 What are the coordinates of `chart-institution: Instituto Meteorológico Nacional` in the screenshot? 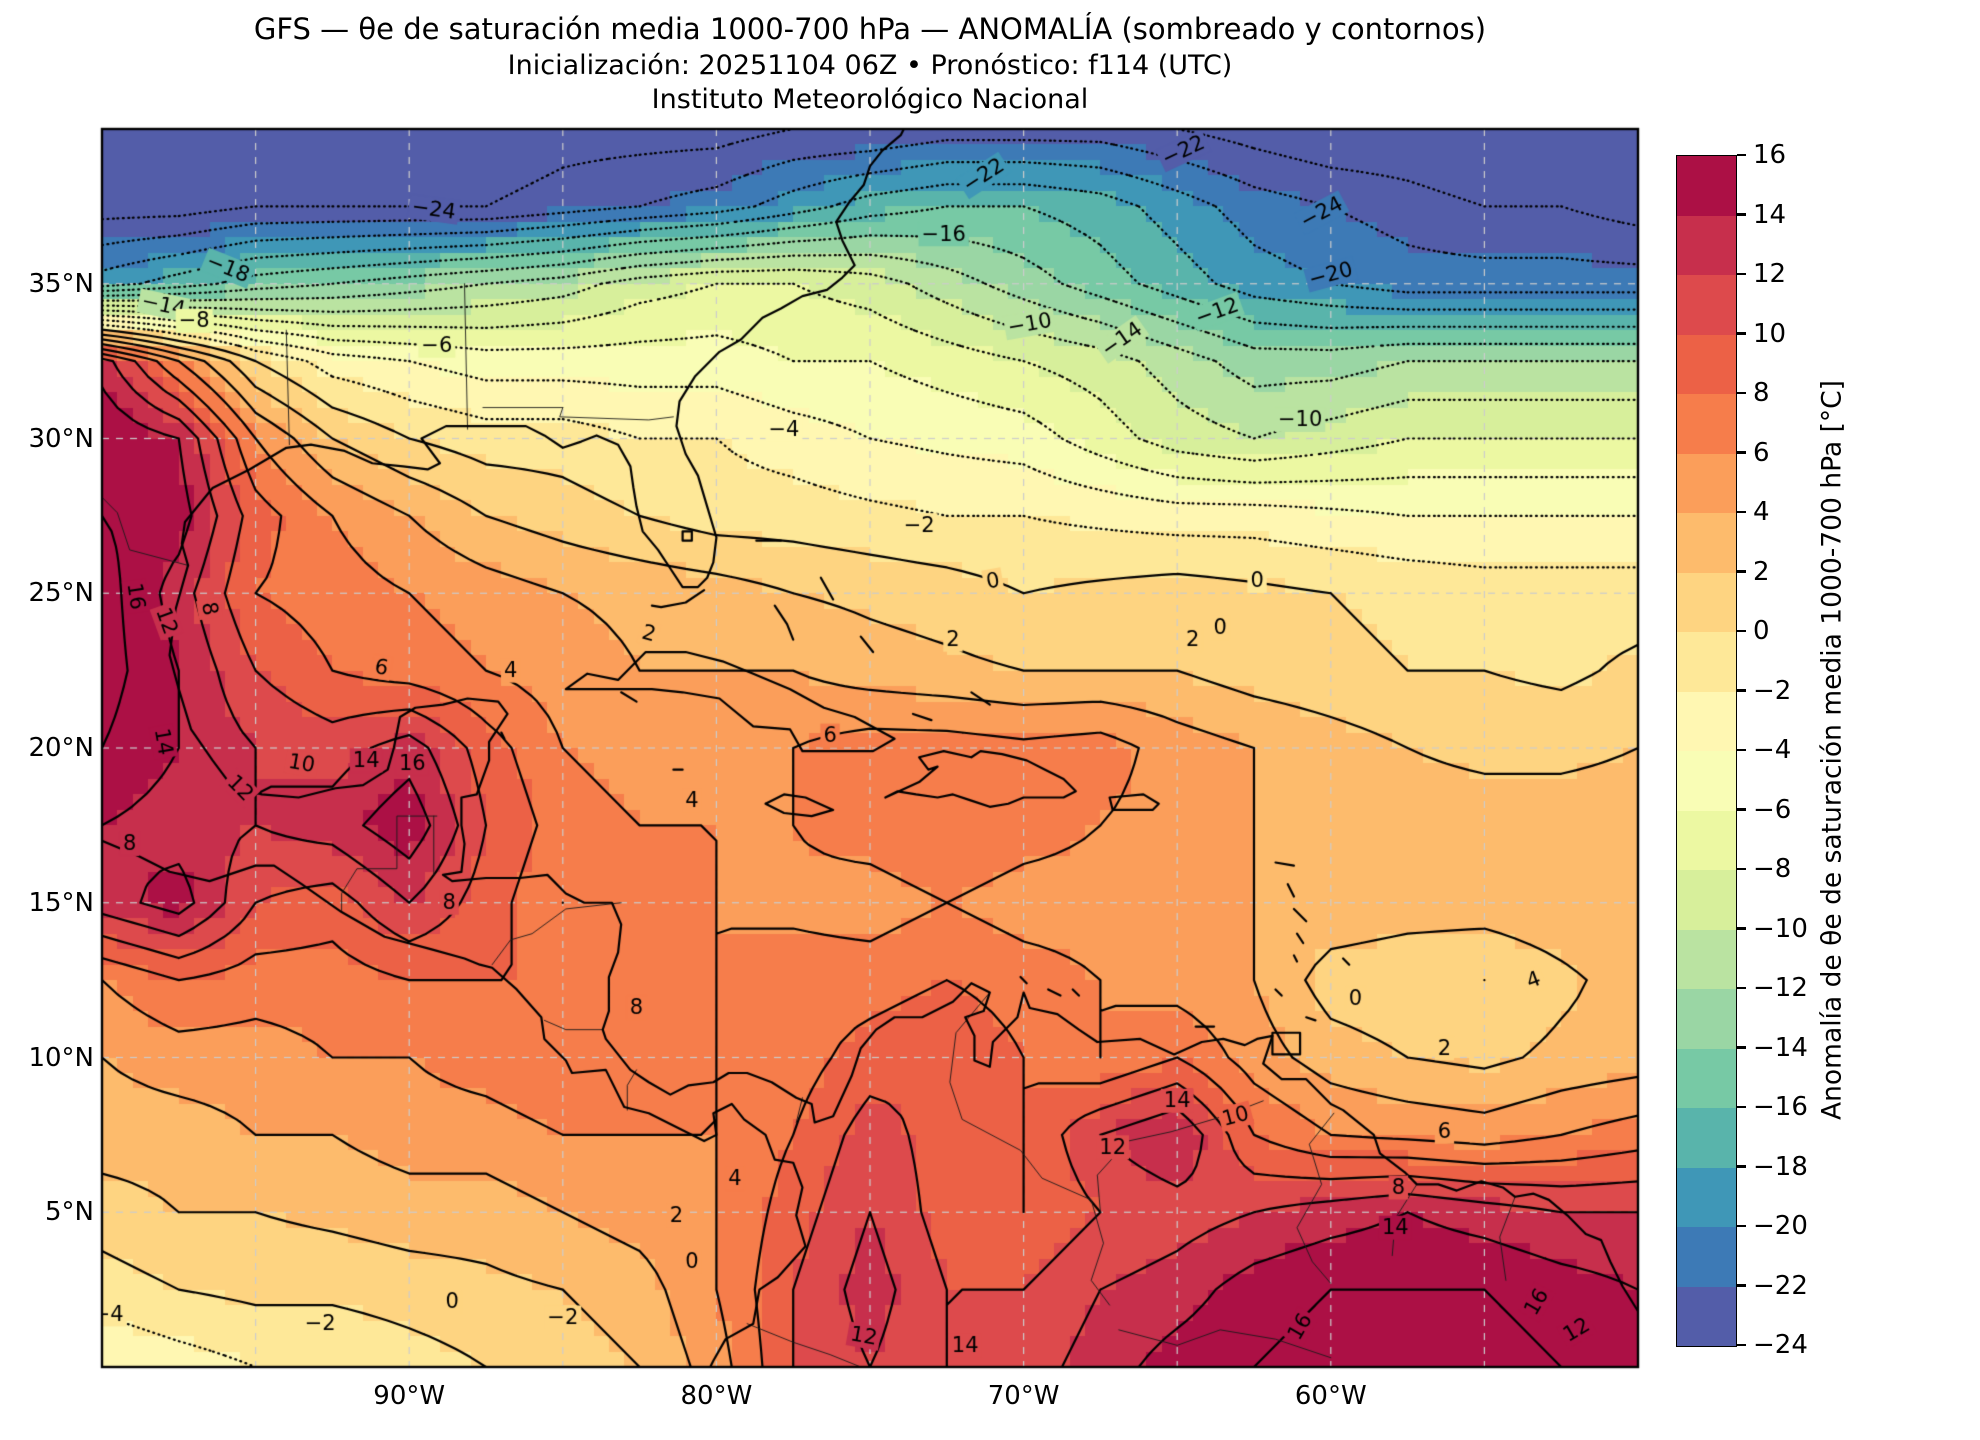 It's located at (870, 99).